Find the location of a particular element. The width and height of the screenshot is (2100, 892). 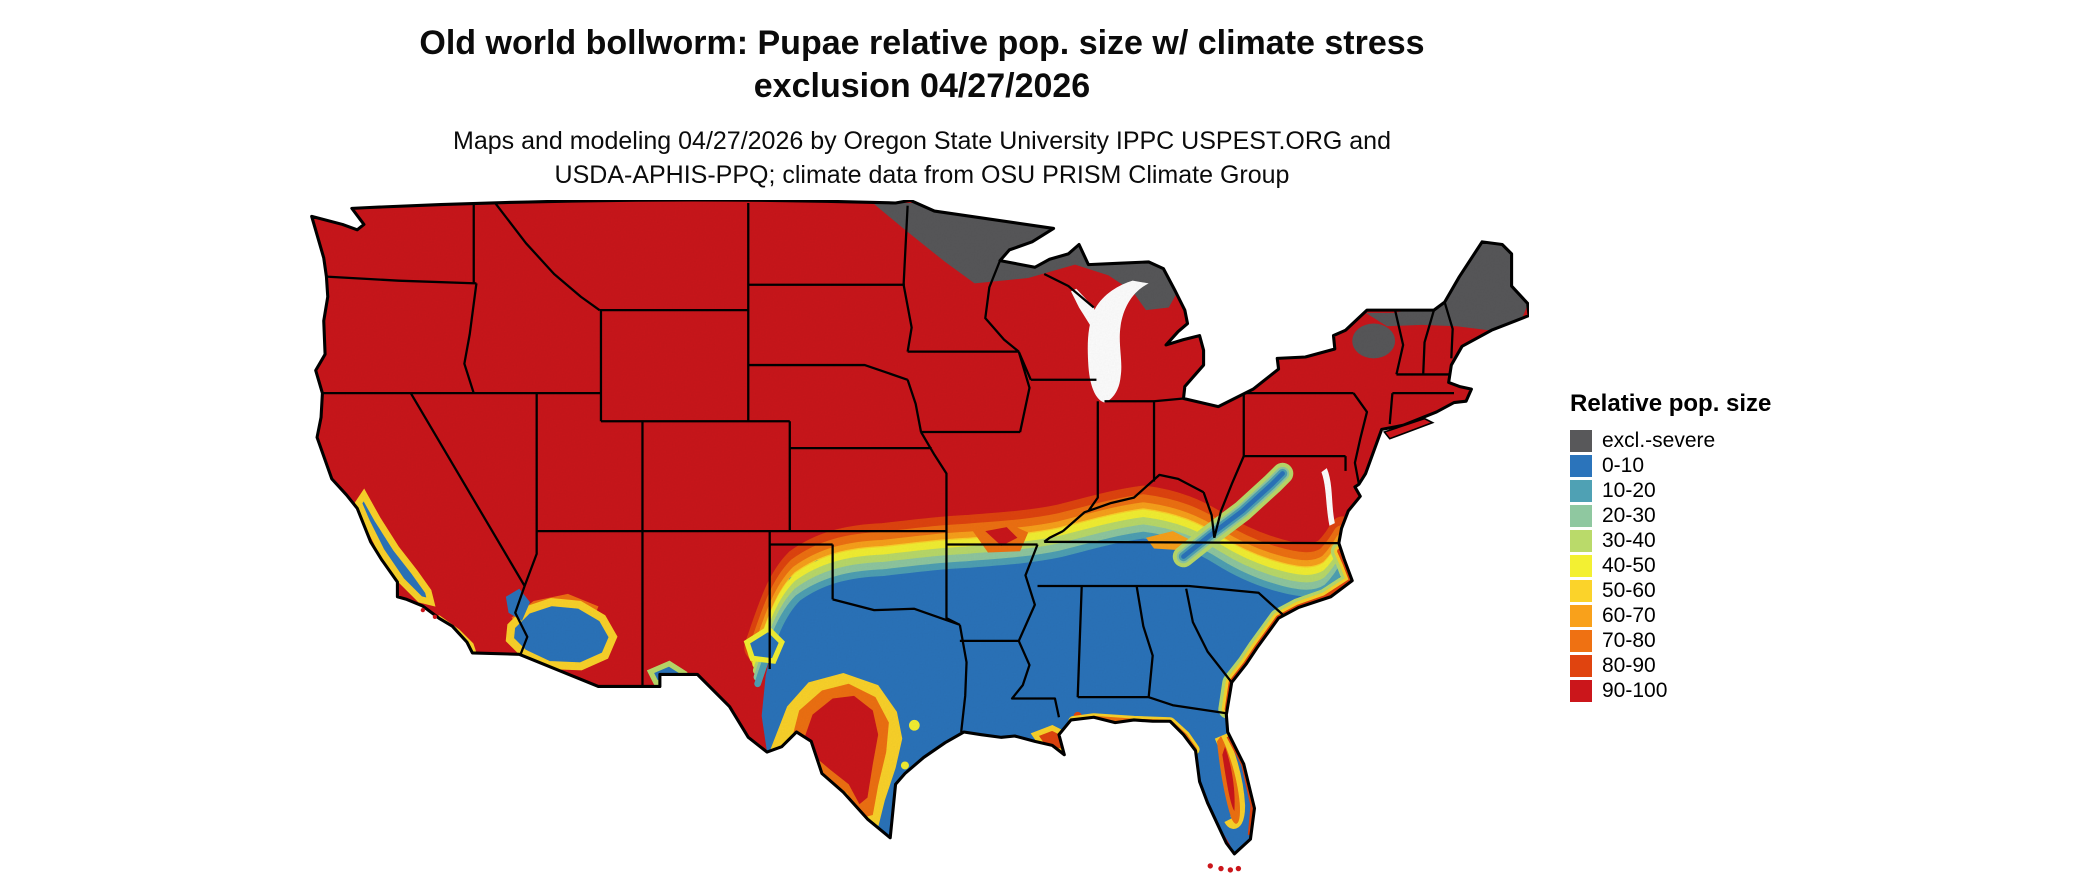

legend-item: 0-10 is located at coordinates (1720, 465).